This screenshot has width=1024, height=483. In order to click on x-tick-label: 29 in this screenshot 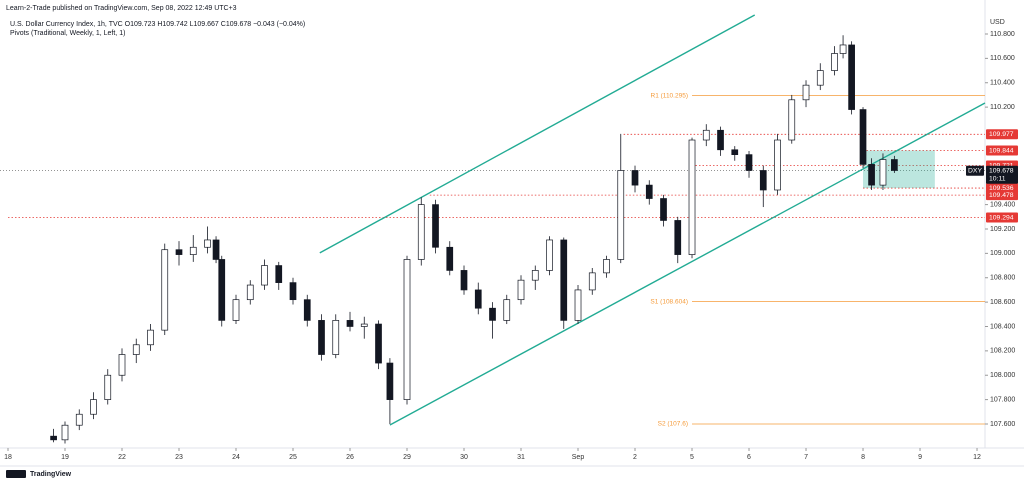, I will do `click(407, 457)`.